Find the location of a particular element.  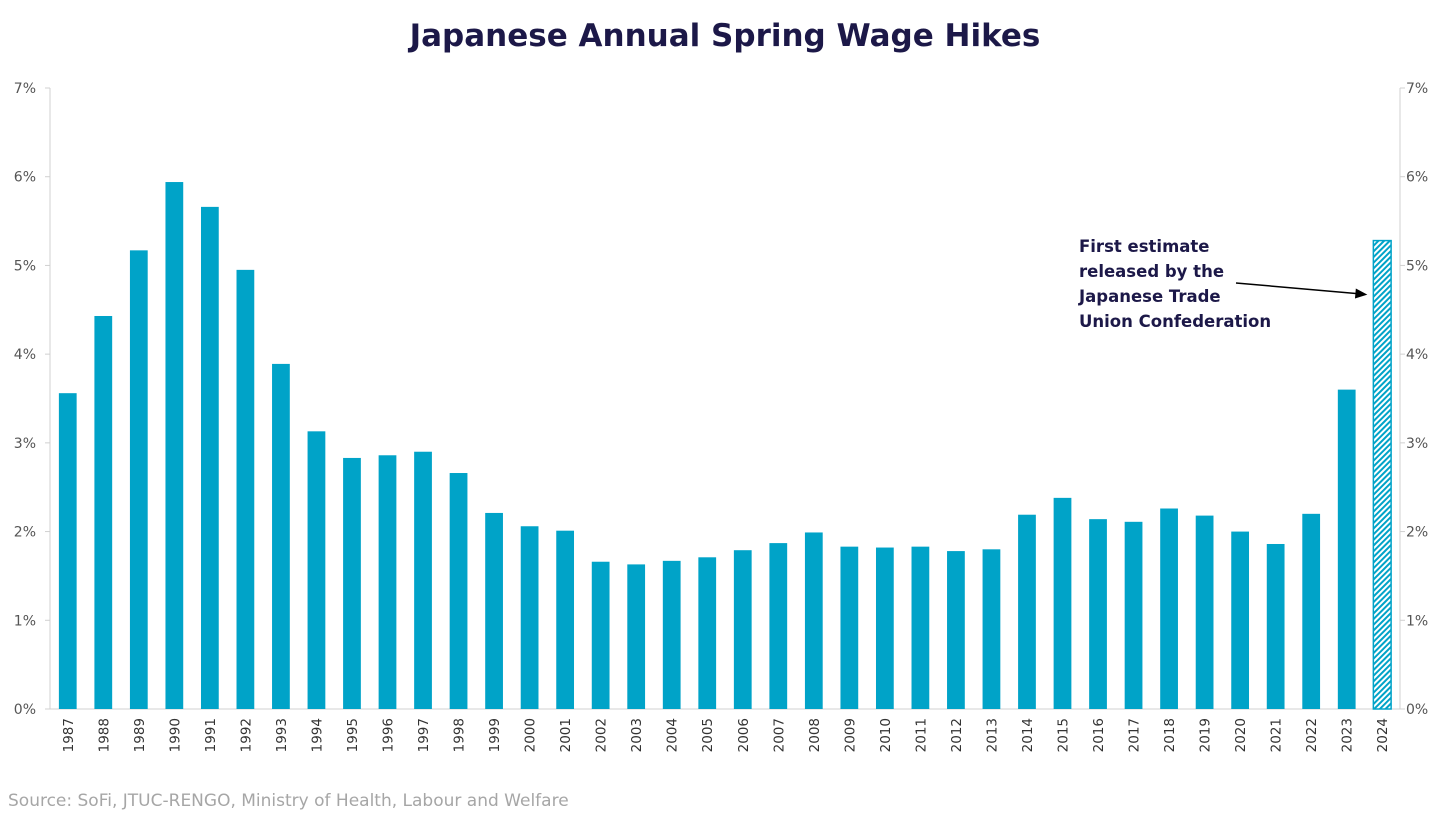

x-tick-label-1997: 1997 is located at coordinates (424, 735).